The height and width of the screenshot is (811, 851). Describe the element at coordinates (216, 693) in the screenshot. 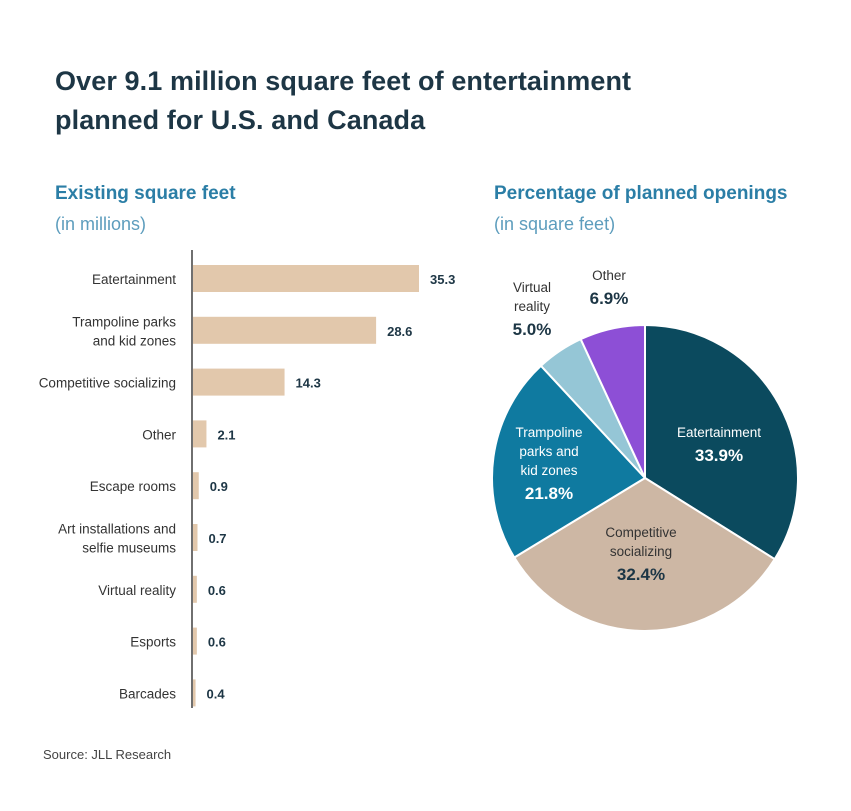

I see `bar-value-label: 0.4` at that location.